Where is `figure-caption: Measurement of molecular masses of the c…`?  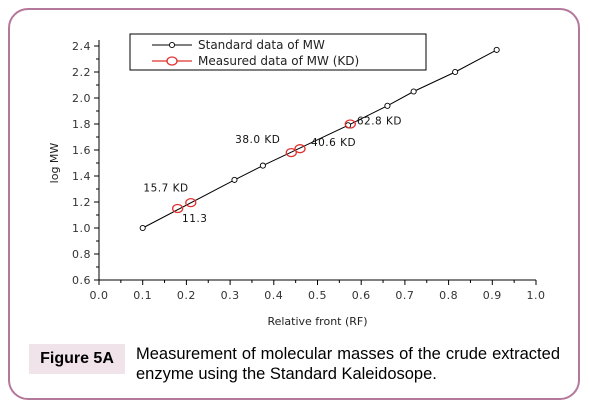
figure-caption: Measurement of molecular masses of the c… is located at coordinates (348, 364).